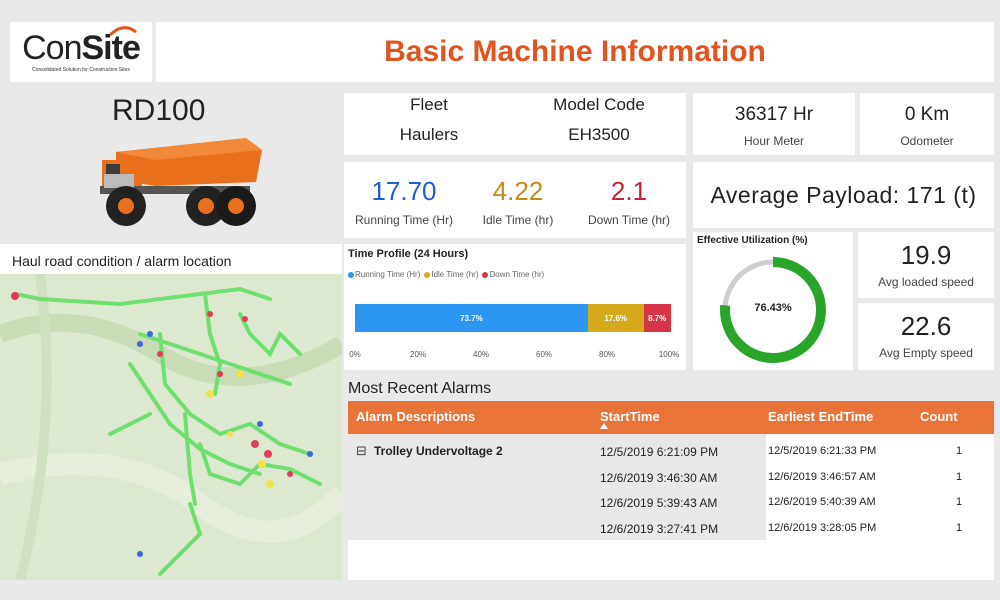 Image resolution: width=1000 pixels, height=600 pixels. What do you see at coordinates (515, 356) in the screenshot?
I see `time-profile-x-axis: 0% 20% 40% 60% 80% 100%` at bounding box center [515, 356].